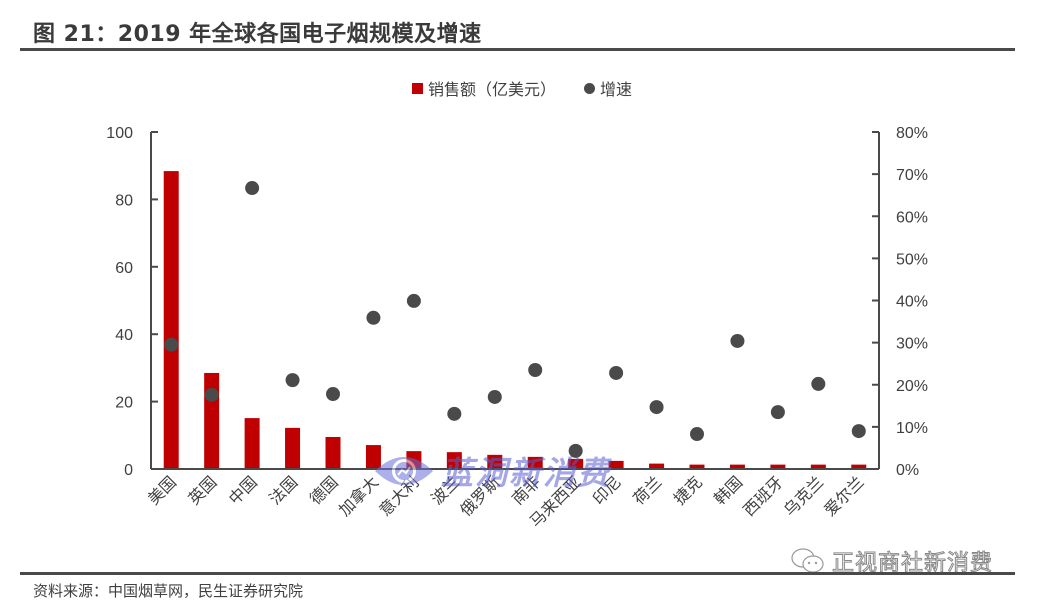 The height and width of the screenshot is (606, 1044). What do you see at coordinates (647, 490) in the screenshot?
I see `category-label: 荷兰` at bounding box center [647, 490].